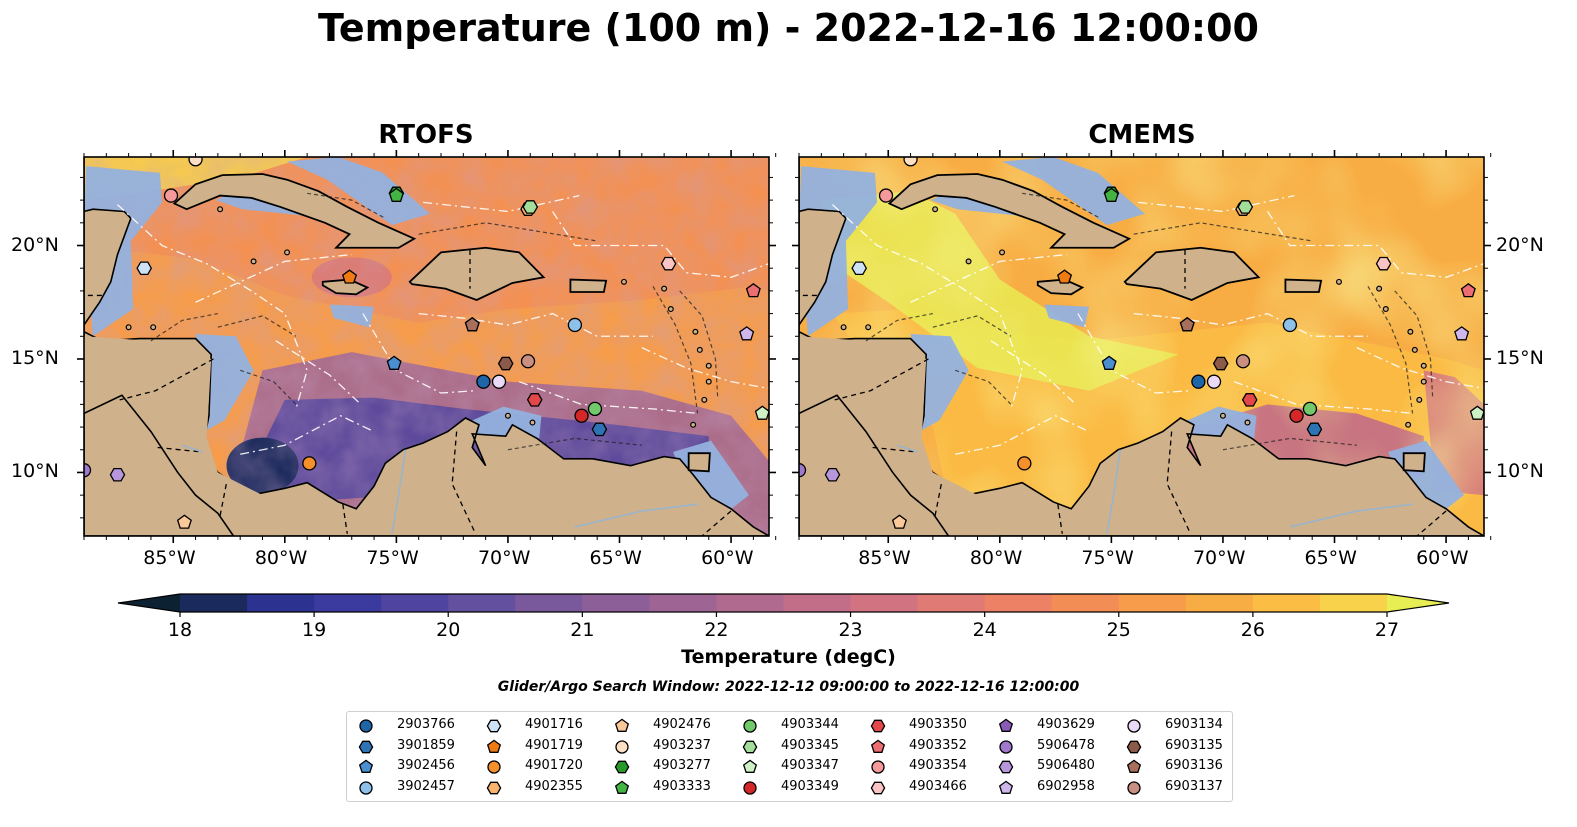 This screenshot has height=827, width=1577. Describe the element at coordinates (554, 786) in the screenshot. I see `legend-item-label: 4902355` at that location.